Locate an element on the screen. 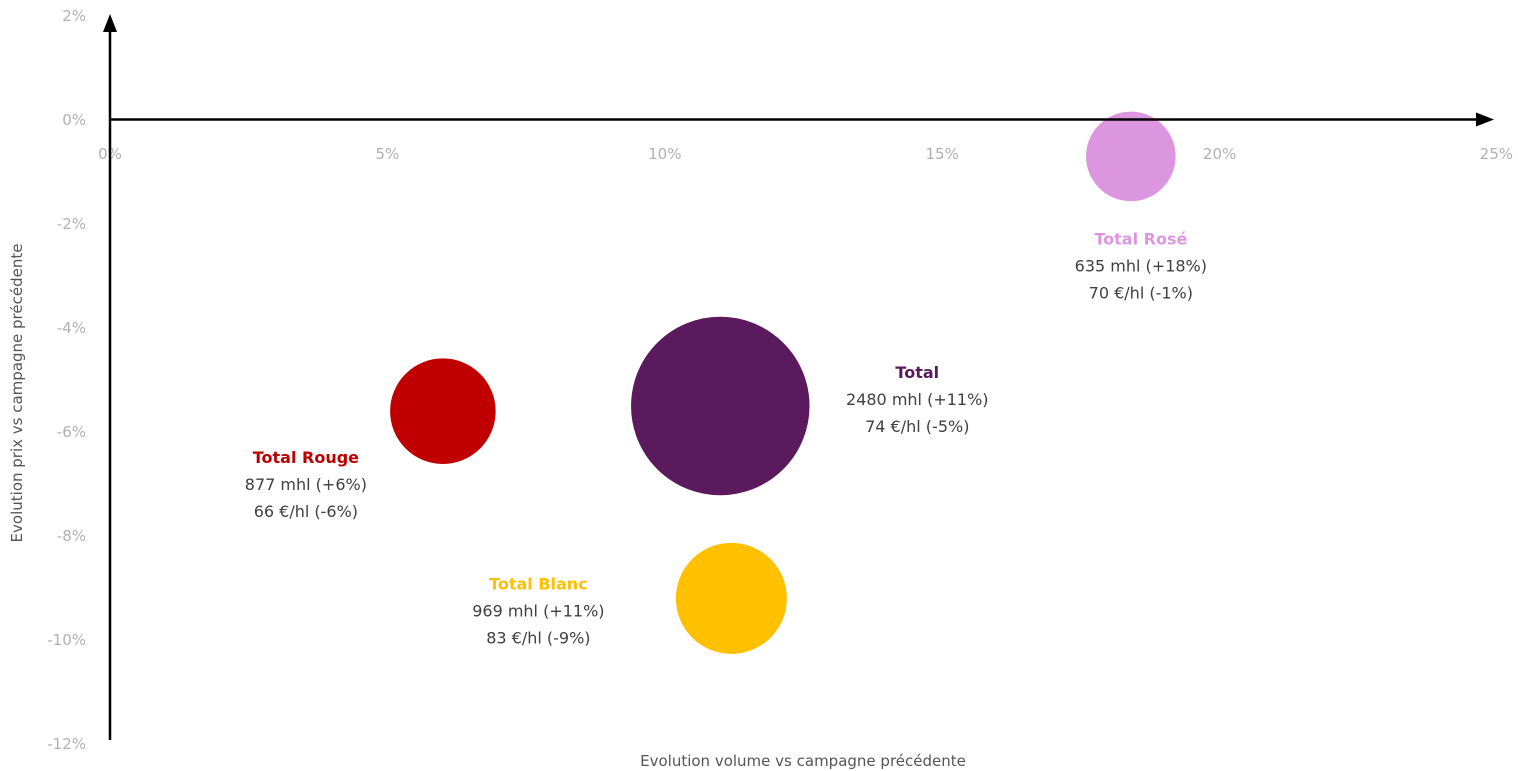 The width and height of the screenshot is (1518, 771). x-axis-title: Evolution volume vs campagne précédente is located at coordinates (803, 761).